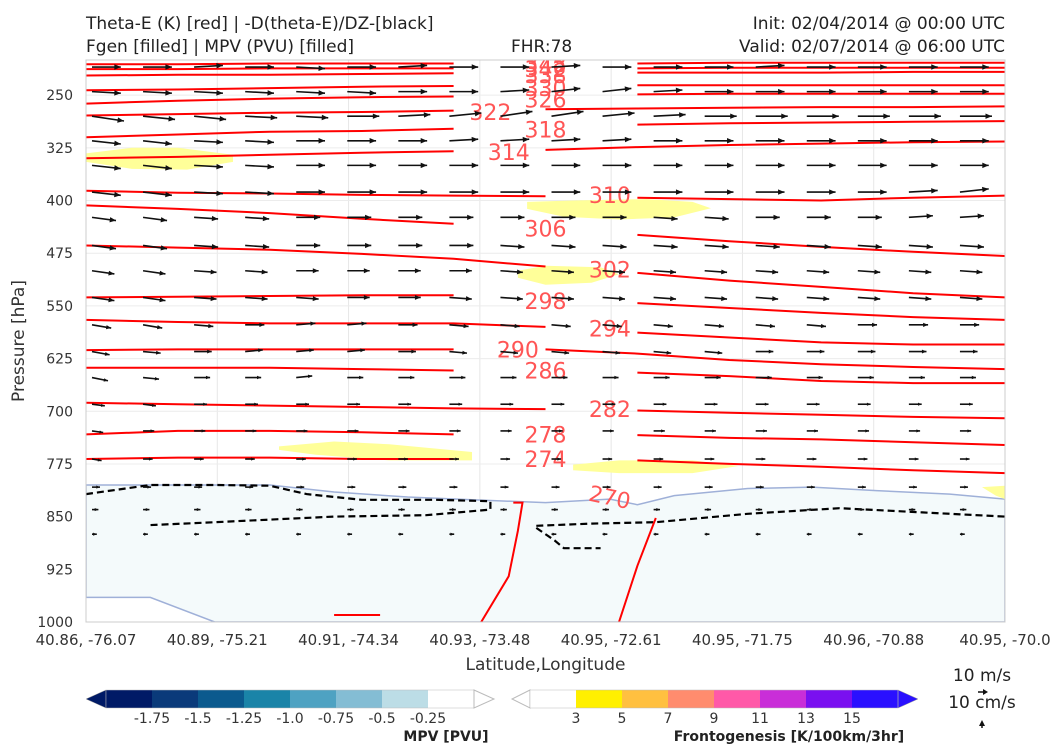  Describe the element at coordinates (59, 96) in the screenshot. I see `y-tick-label: 250` at that location.